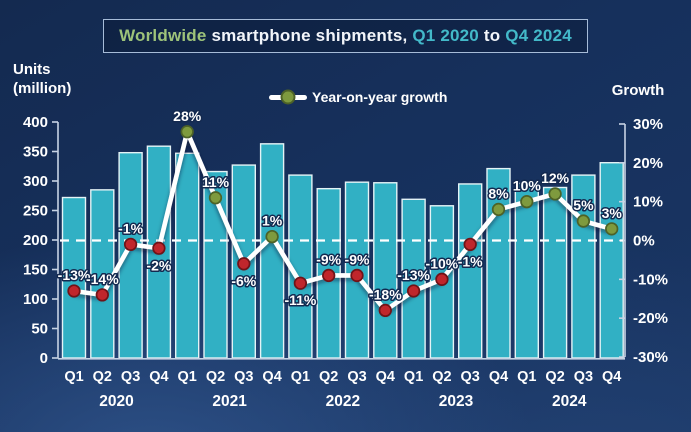 This screenshot has width=691, height=432. Describe the element at coordinates (243, 281) in the screenshot. I see `growth-data-label: -6%` at that location.